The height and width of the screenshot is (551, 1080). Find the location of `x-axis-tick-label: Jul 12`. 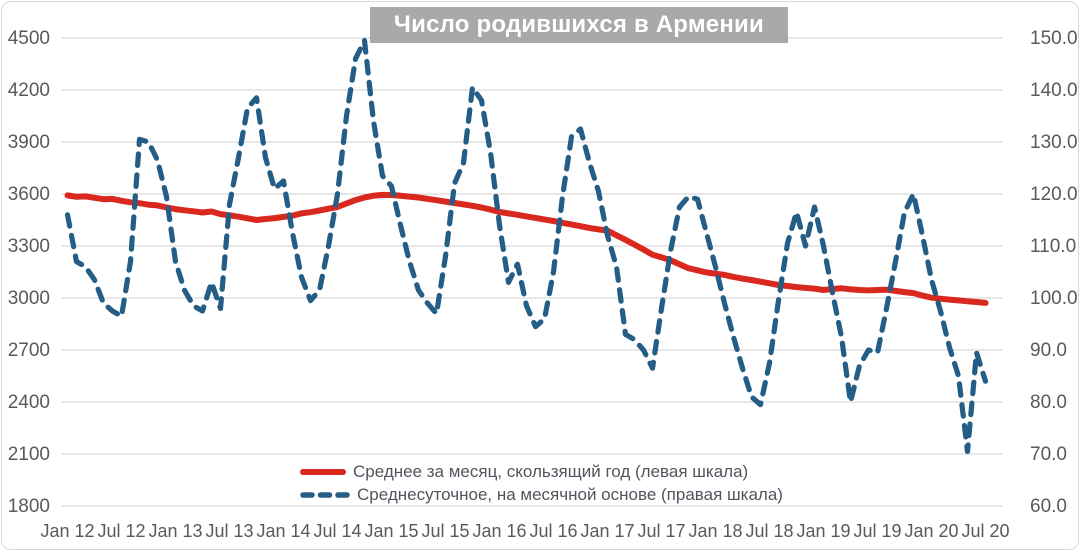

x-axis-tick-label: Jul 12 is located at coordinates (121, 531).